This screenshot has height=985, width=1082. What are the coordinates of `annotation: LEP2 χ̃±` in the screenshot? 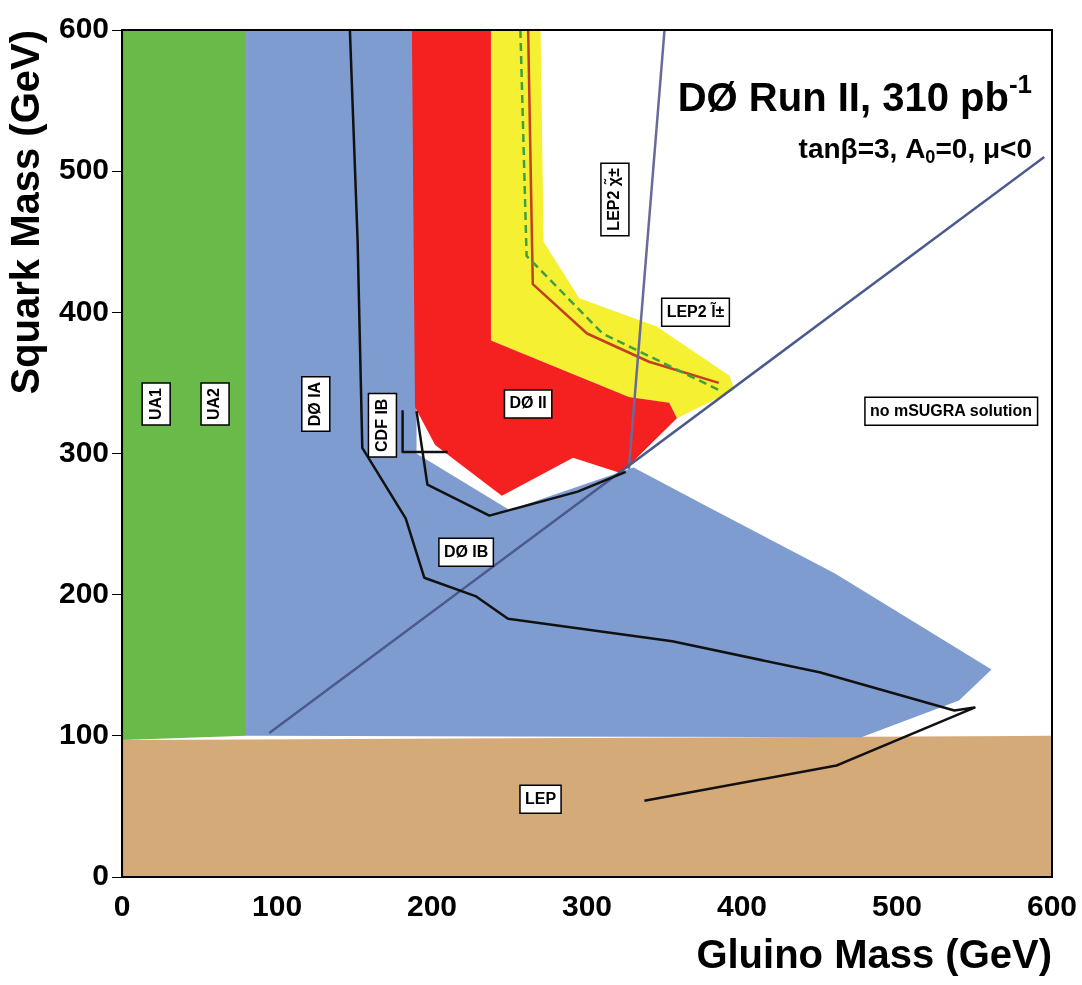 It's located at (613, 199).